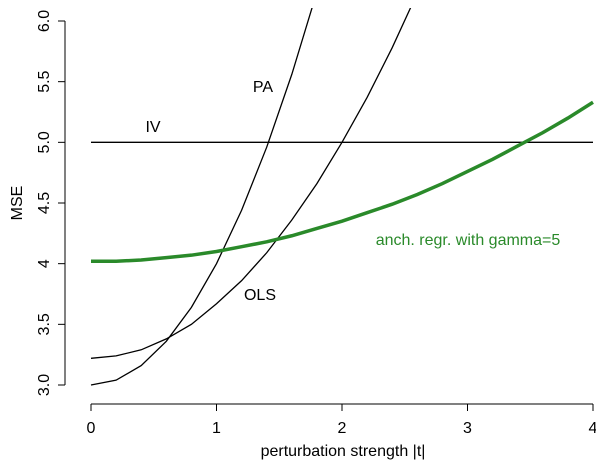  Describe the element at coordinates (468, 240) in the screenshot. I see `series-label: anch. regr. with gamma=5` at that location.